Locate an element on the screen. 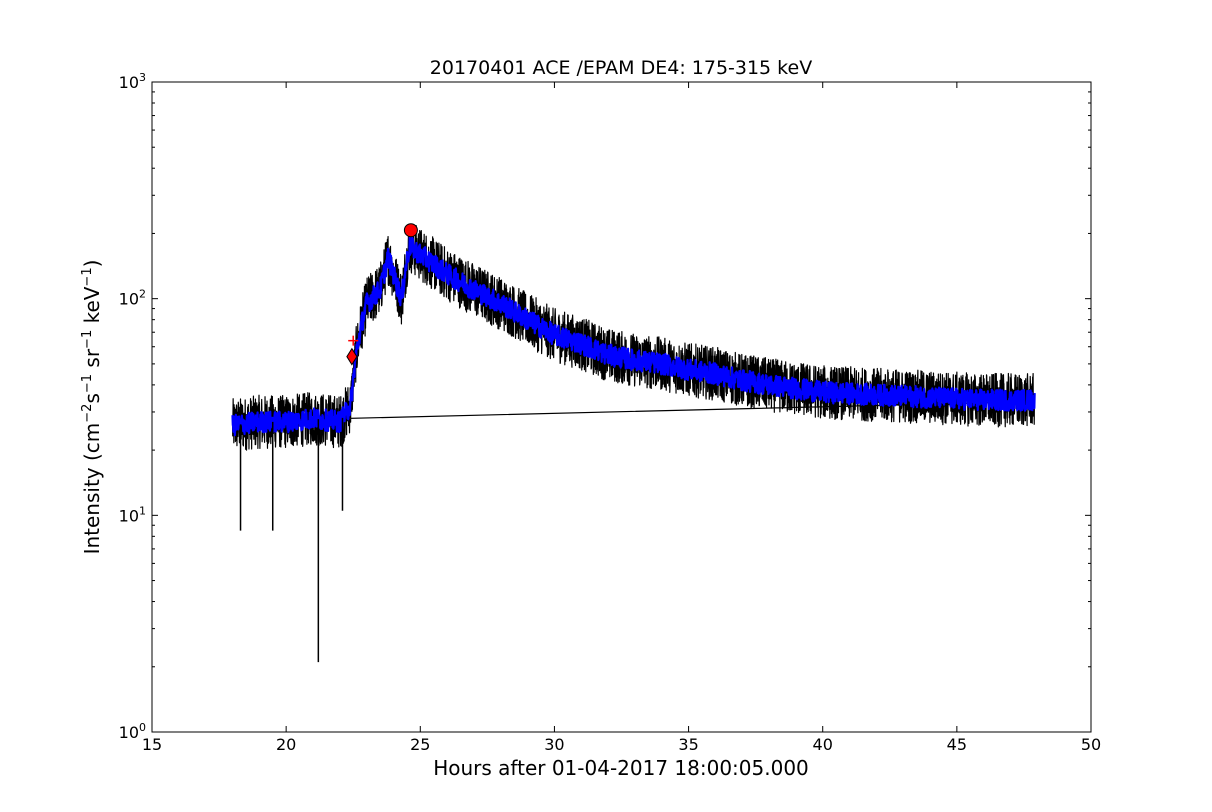 The height and width of the screenshot is (812, 1212). y-axis-label: Intensity (cm−2s−1 sr−1 keV−1) is located at coordinates (92, 407).